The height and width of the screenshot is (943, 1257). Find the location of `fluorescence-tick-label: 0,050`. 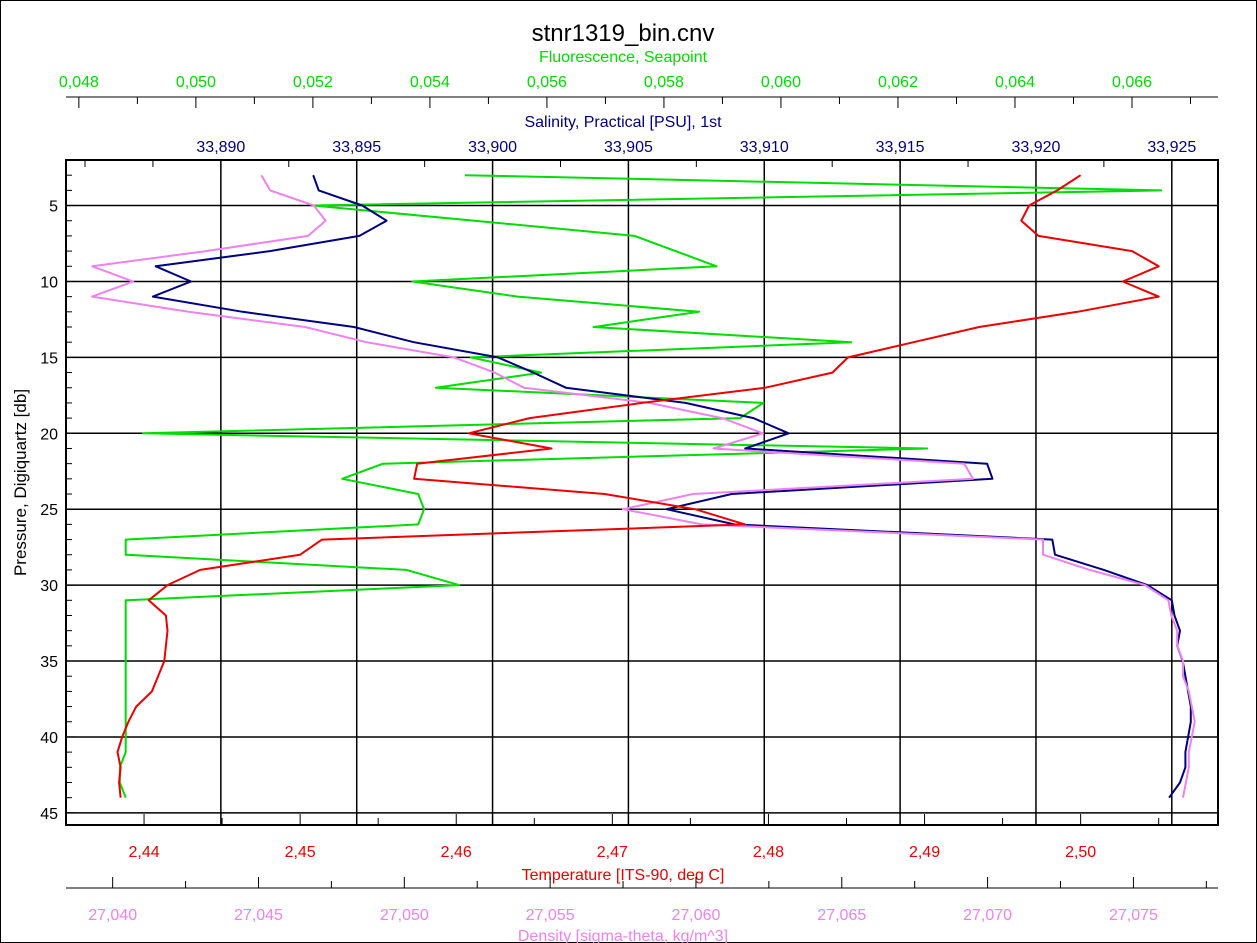

fluorescence-tick-label: 0,050 is located at coordinates (196, 82).